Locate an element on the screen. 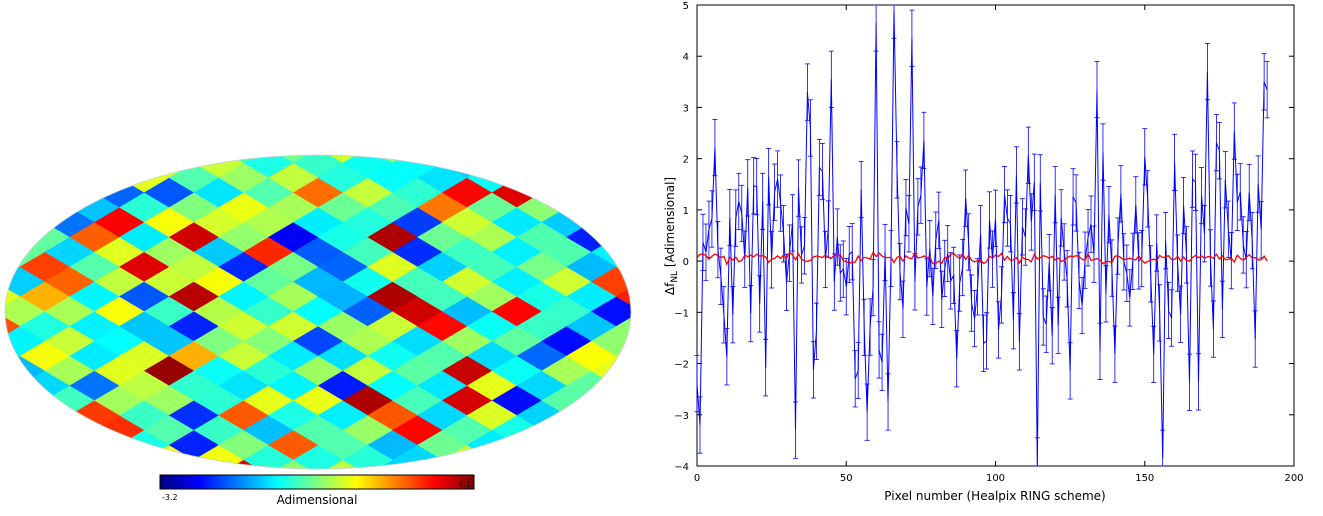 The height and width of the screenshot is (516, 1323). y-tick-label: 2 is located at coordinates (686, 160).